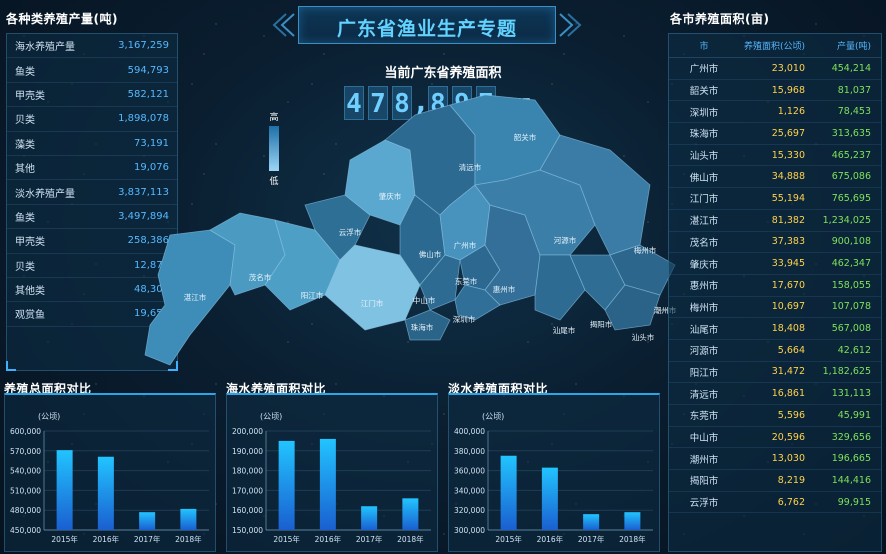  I want to click on table-header: 市 养殖面积(公顷) 产量(吨), so click(775, 46).